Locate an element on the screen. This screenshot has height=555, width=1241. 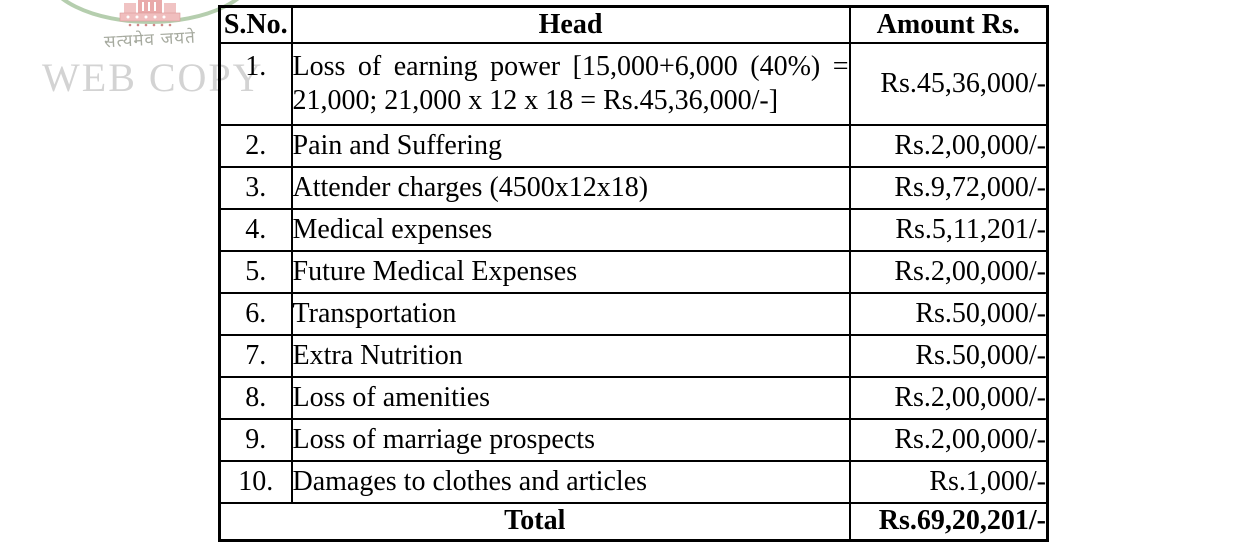
head-cell: Pain and Suffering is located at coordinates (570, 145).